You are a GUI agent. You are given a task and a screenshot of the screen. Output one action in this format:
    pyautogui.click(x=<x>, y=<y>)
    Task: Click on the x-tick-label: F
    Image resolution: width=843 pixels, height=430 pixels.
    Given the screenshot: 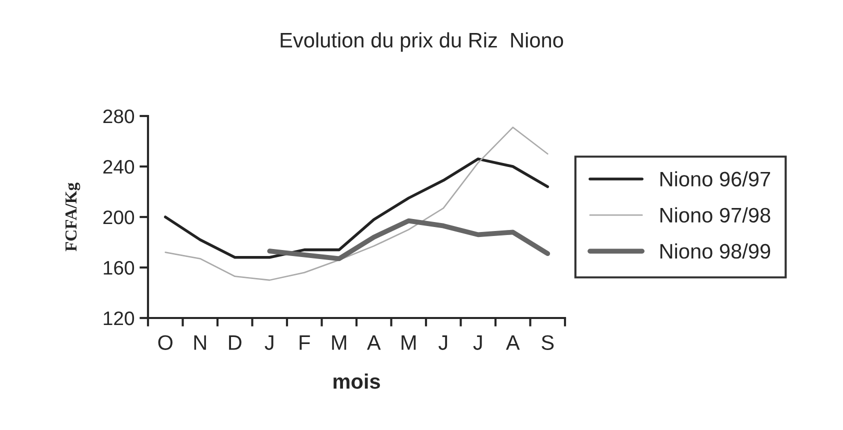 What is the action you would take?
    pyautogui.click(x=305, y=342)
    